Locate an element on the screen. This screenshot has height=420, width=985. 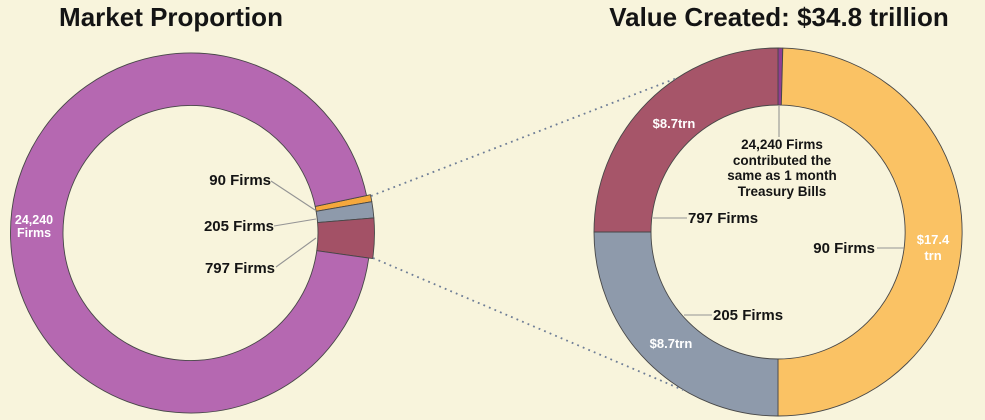
left-callout-90-firms: 90 Firms is located at coordinates (240, 180).